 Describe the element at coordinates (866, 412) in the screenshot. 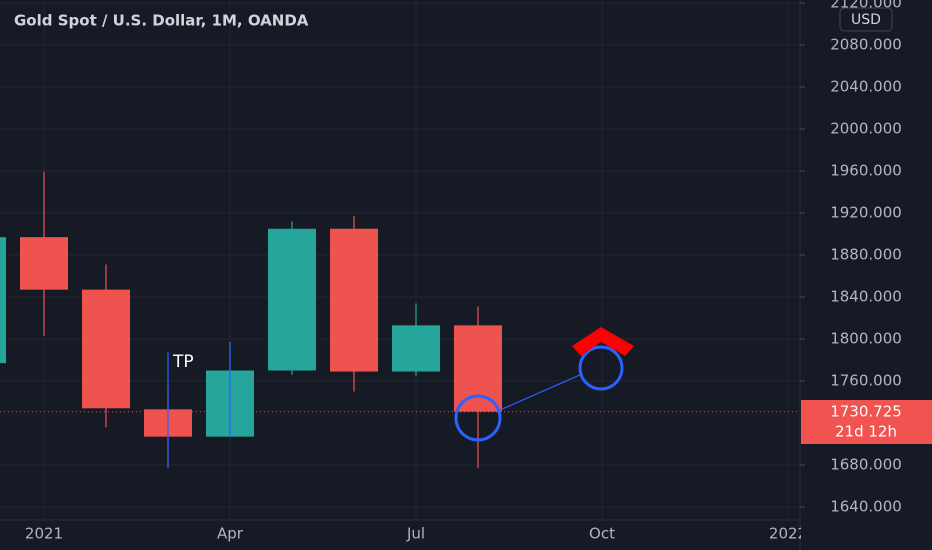

I see `price-label: 1730.725` at that location.